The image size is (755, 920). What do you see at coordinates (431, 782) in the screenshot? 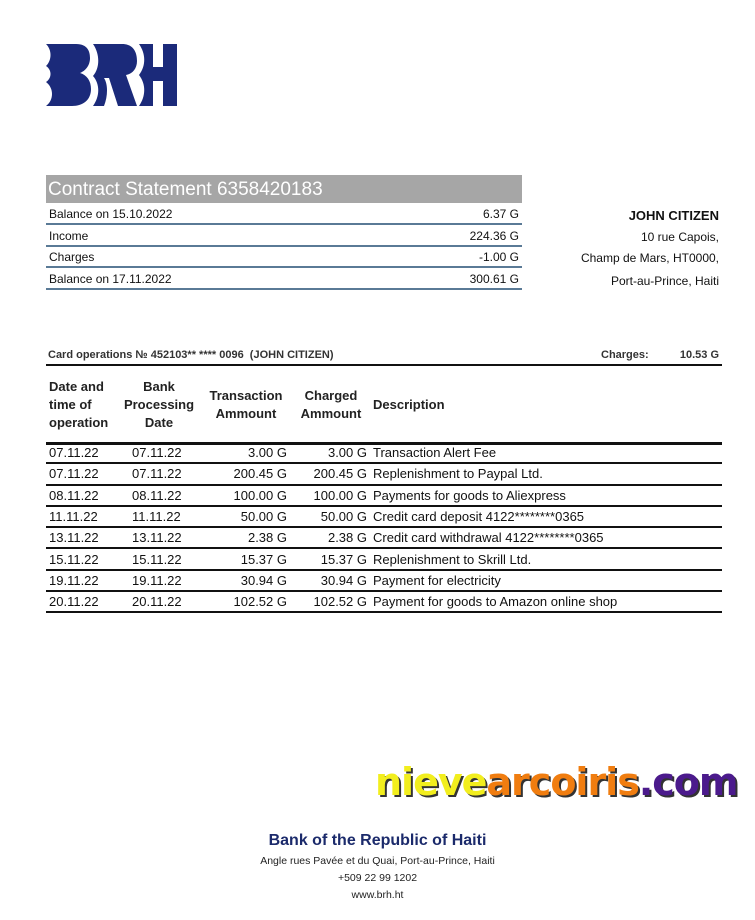
I see `watermark-part: nieve` at bounding box center [431, 782].